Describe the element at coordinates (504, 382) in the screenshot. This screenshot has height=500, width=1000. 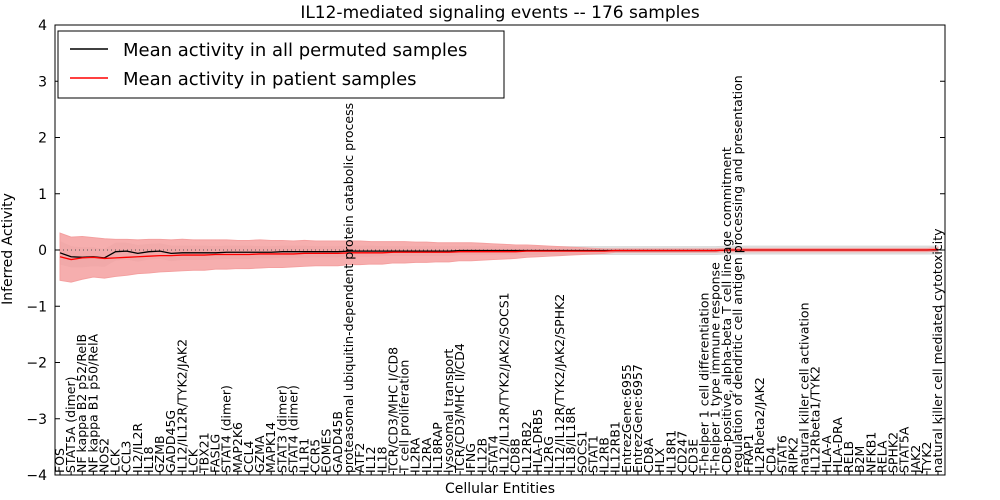
I see `entity-label: IL12/IL12R/TYK2/JAK2/SOCS1` at that location.